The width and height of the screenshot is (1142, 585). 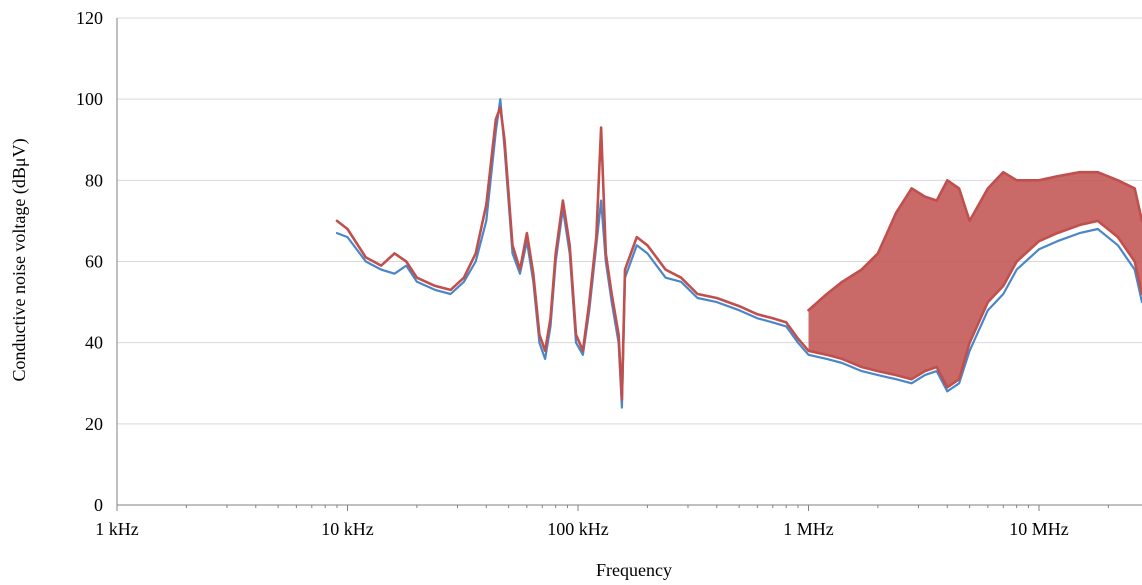 What do you see at coordinates (808, 529) in the screenshot?
I see `x-tick-label: 1 MHz` at bounding box center [808, 529].